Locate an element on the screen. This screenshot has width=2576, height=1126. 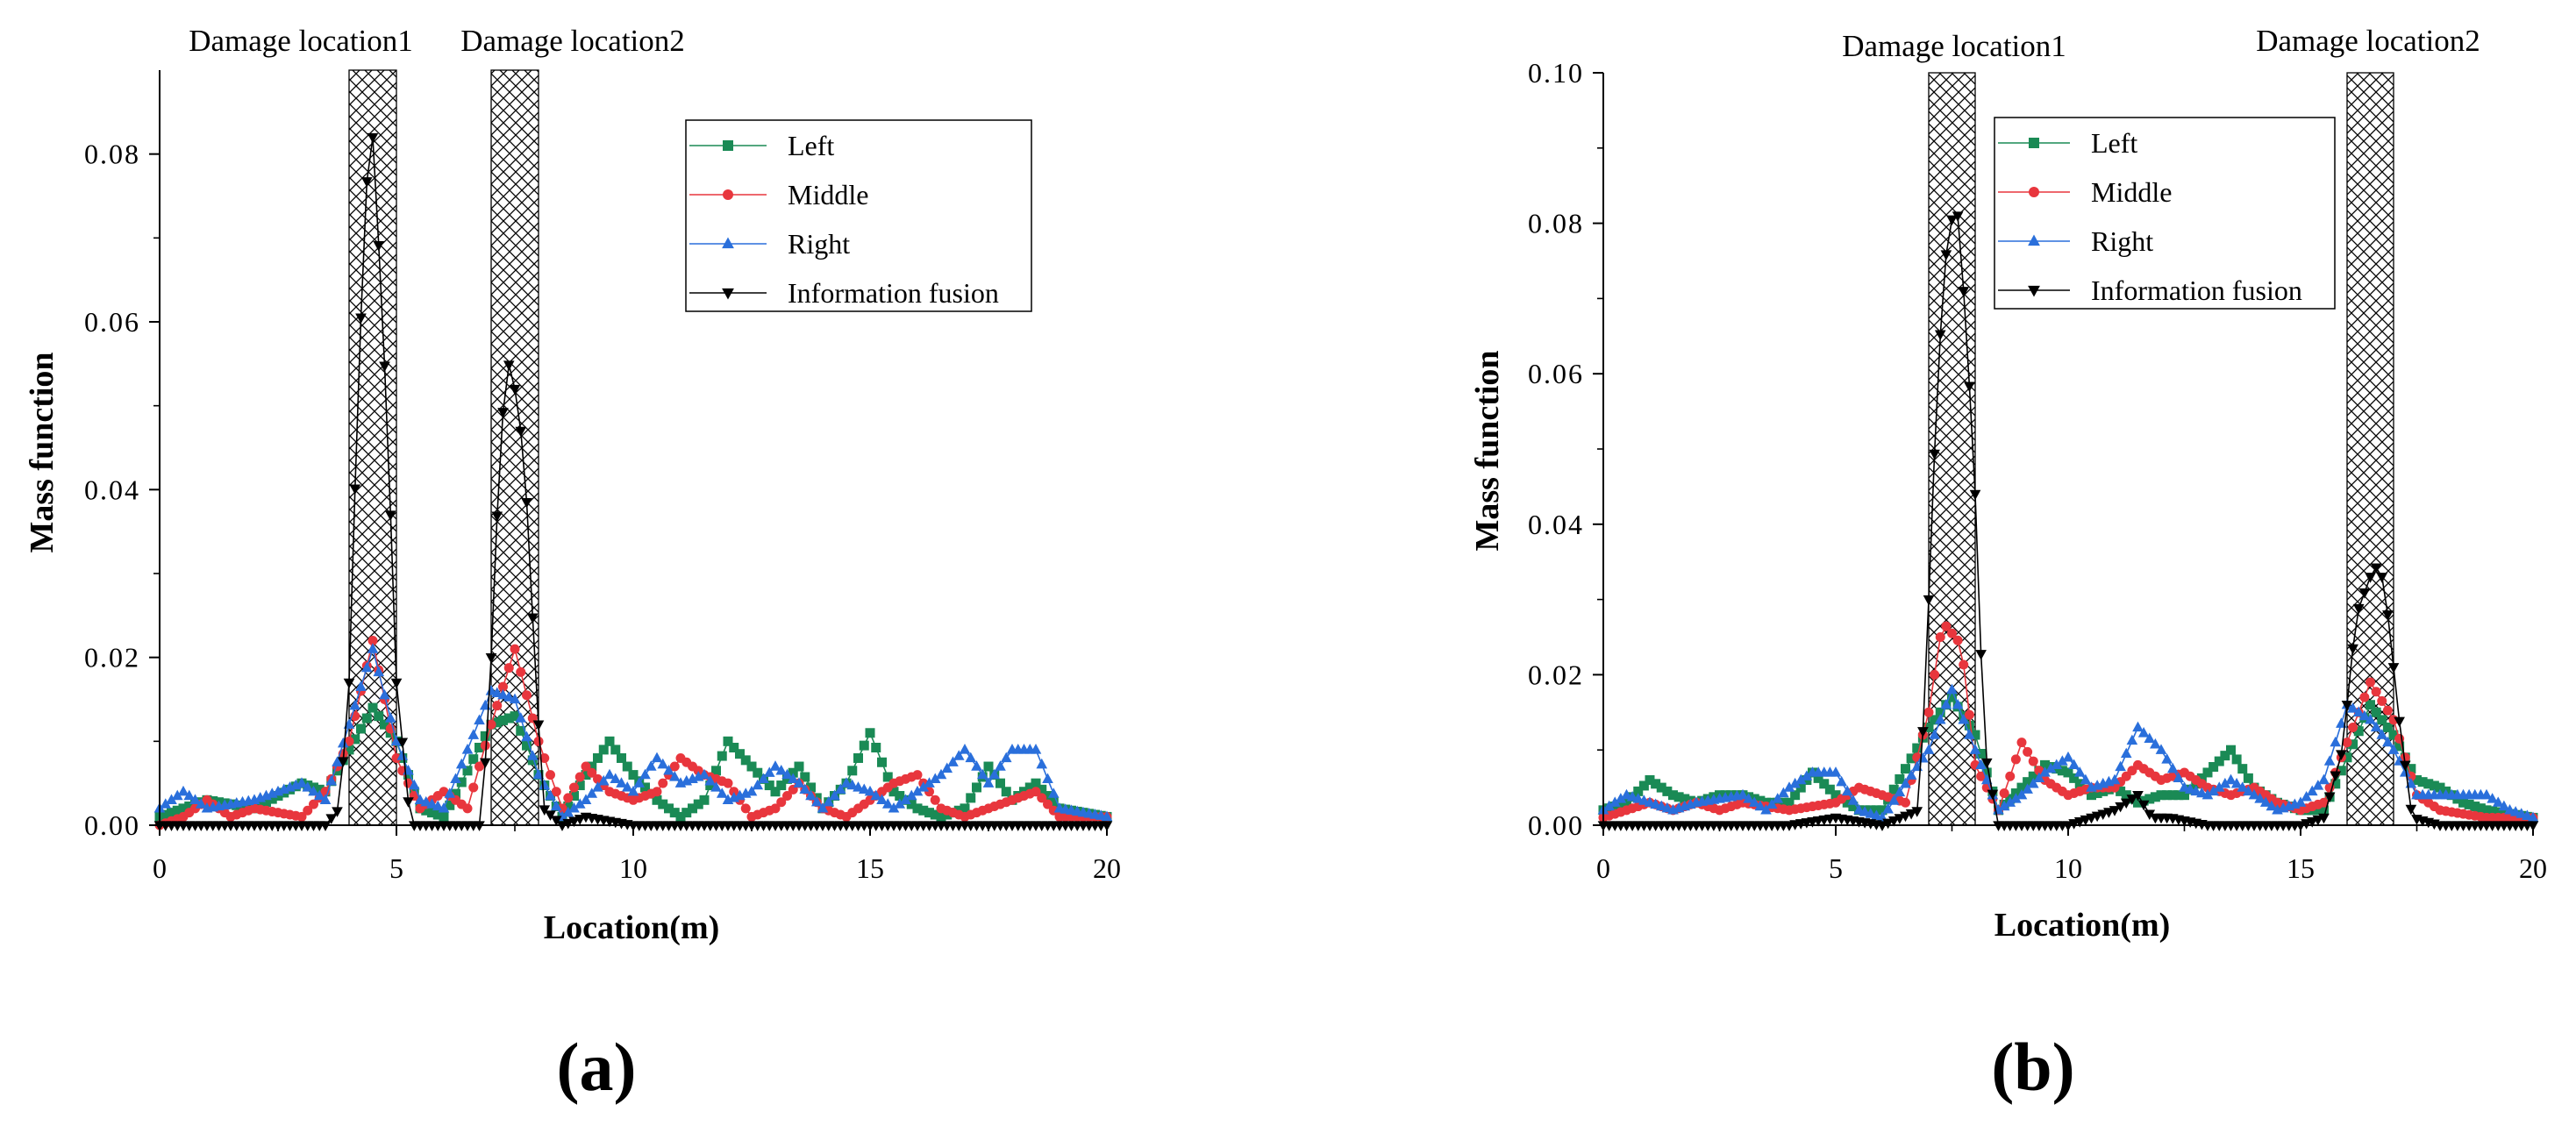
y-tick-label: 0.00 is located at coordinates (112, 825).